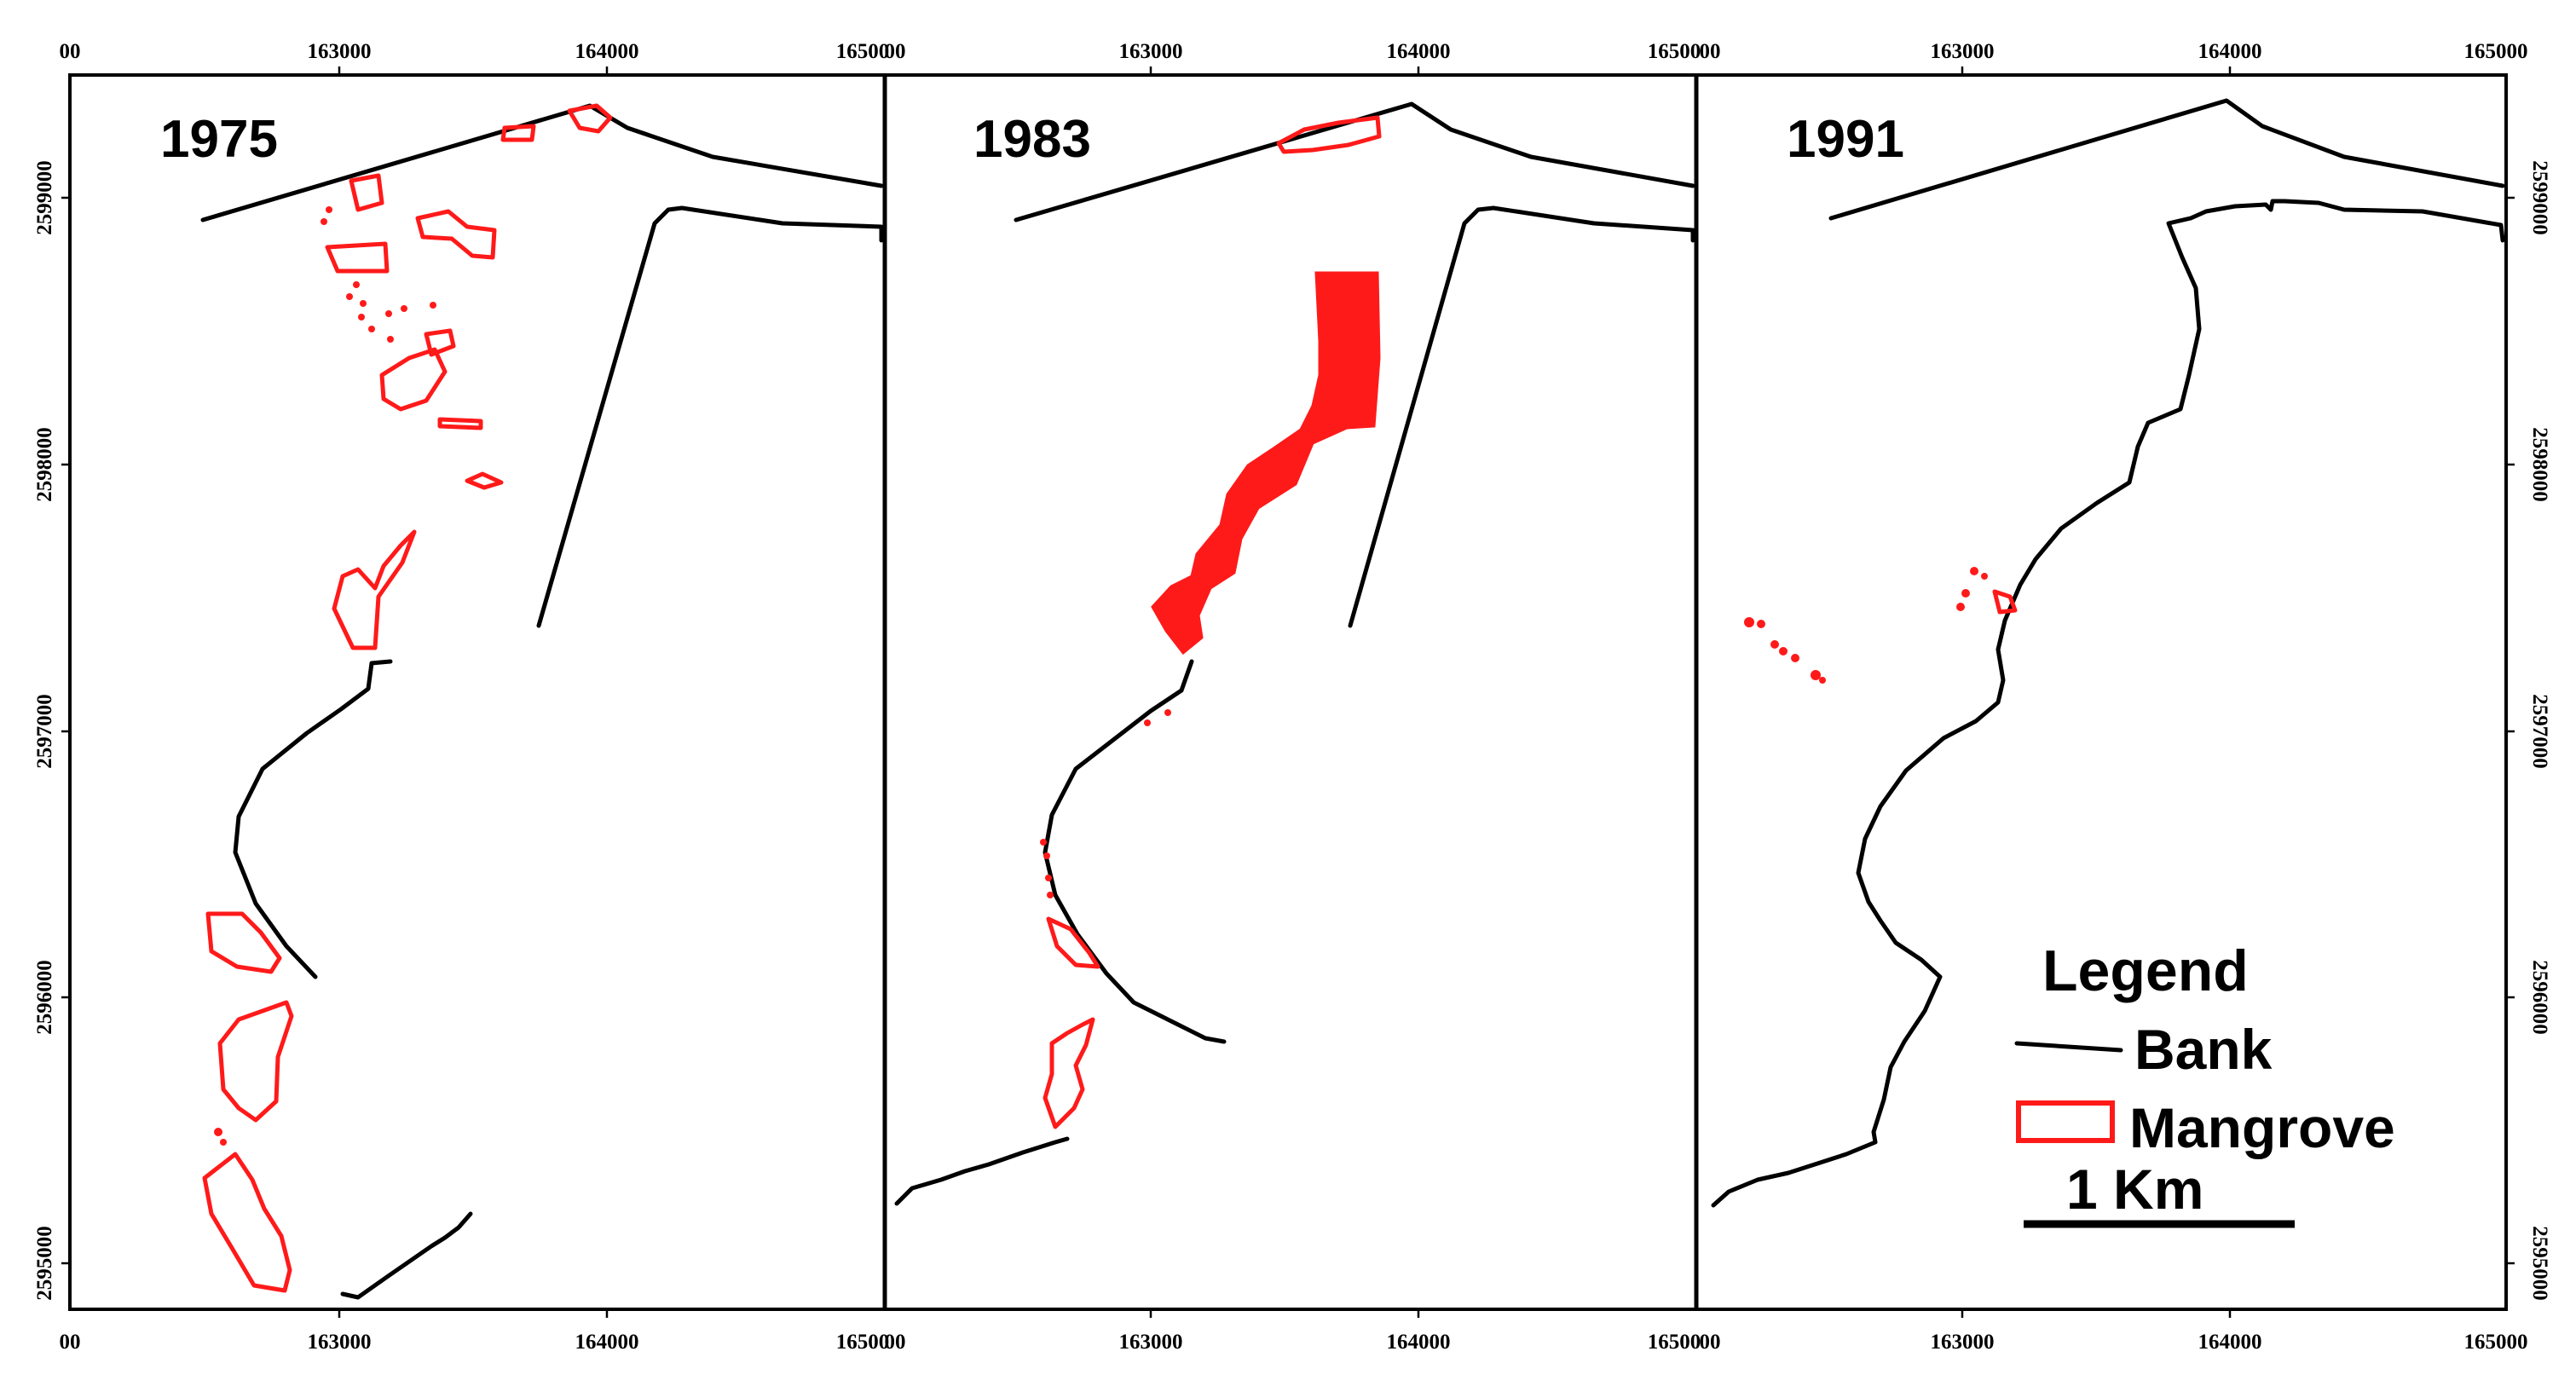 Image resolution: width=2576 pixels, height=1386 pixels. I want to click on legend-mangrove-swatch, so click(2065, 1121).